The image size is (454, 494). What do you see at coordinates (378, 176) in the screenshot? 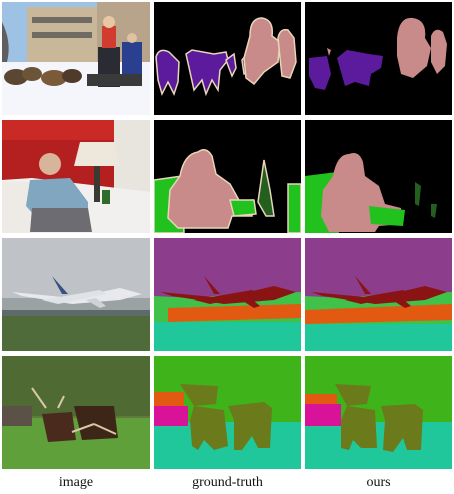
I see `row2-ours` at bounding box center [378, 176].